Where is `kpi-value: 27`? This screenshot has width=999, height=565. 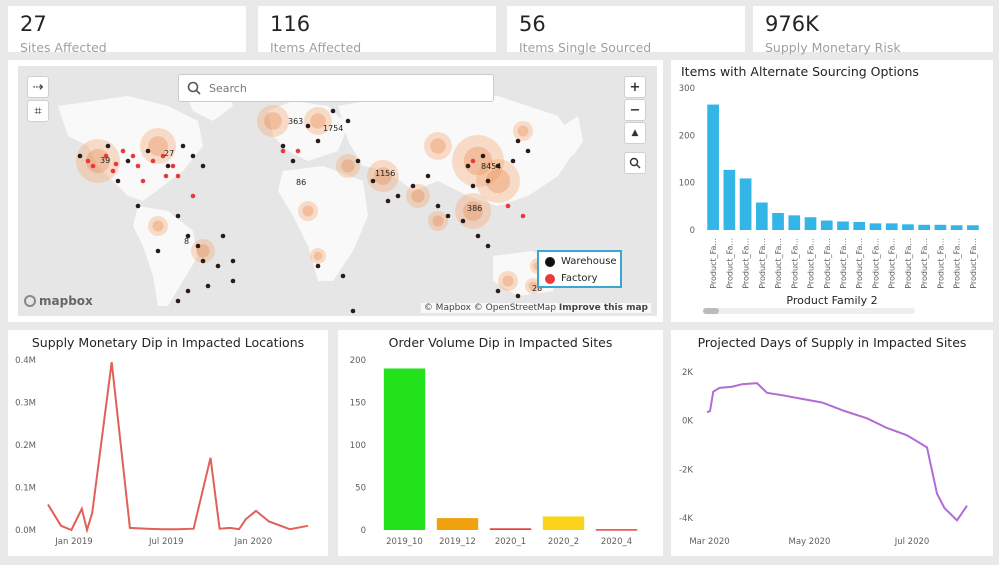 kpi-value: 27 is located at coordinates (33, 24).